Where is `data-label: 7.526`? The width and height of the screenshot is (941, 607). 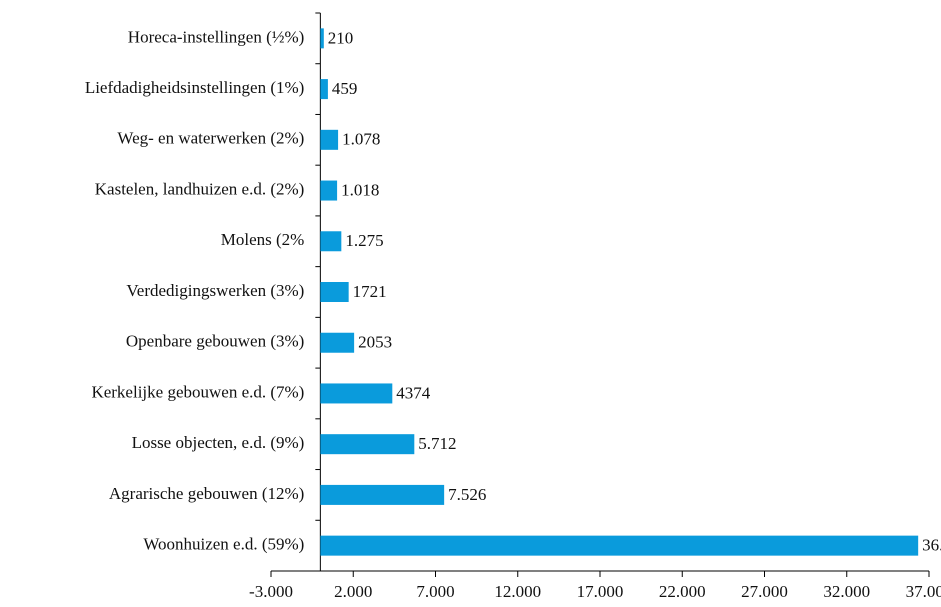
data-label: 7.526 is located at coordinates (467, 494).